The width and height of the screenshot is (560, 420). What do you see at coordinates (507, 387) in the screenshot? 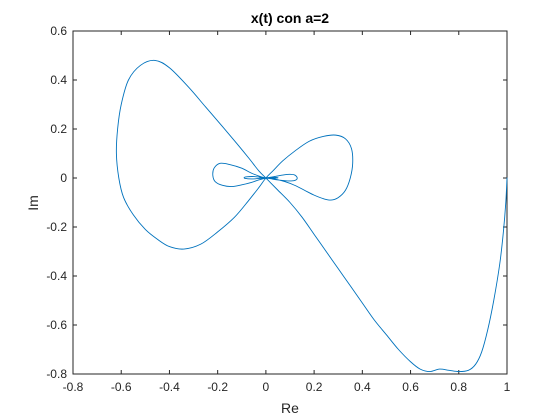
I see `x-tick-label: 1` at bounding box center [507, 387].